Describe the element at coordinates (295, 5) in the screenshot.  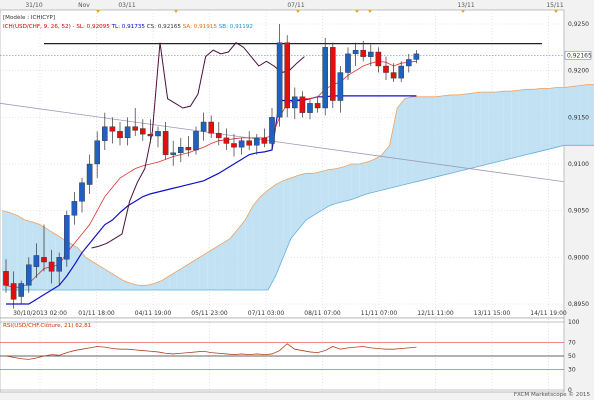
I see `top-date-label: 07/11` at that location.